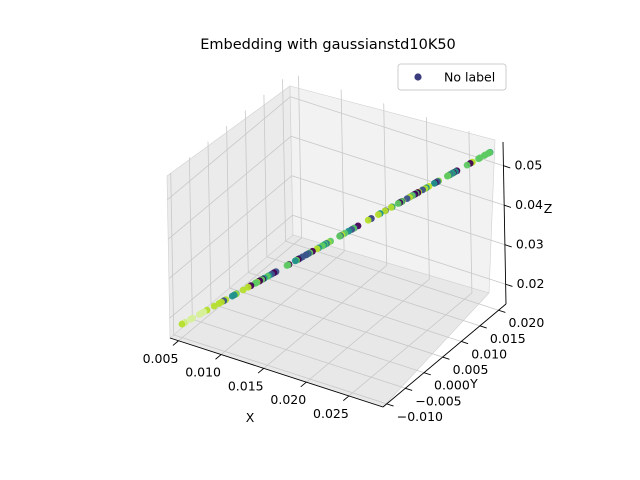 This screenshot has width=640, height=480. What do you see at coordinates (489, 353) in the screenshot?
I see `y-tick-label: 0.010` at bounding box center [489, 353].